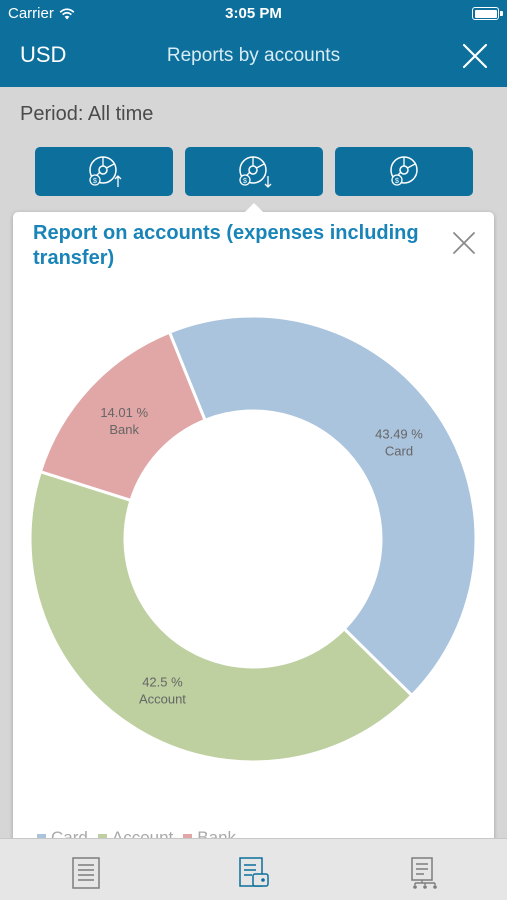 The height and width of the screenshot is (900, 507). I want to click on pie-chart-expense-icon: $, so click(255, 171).